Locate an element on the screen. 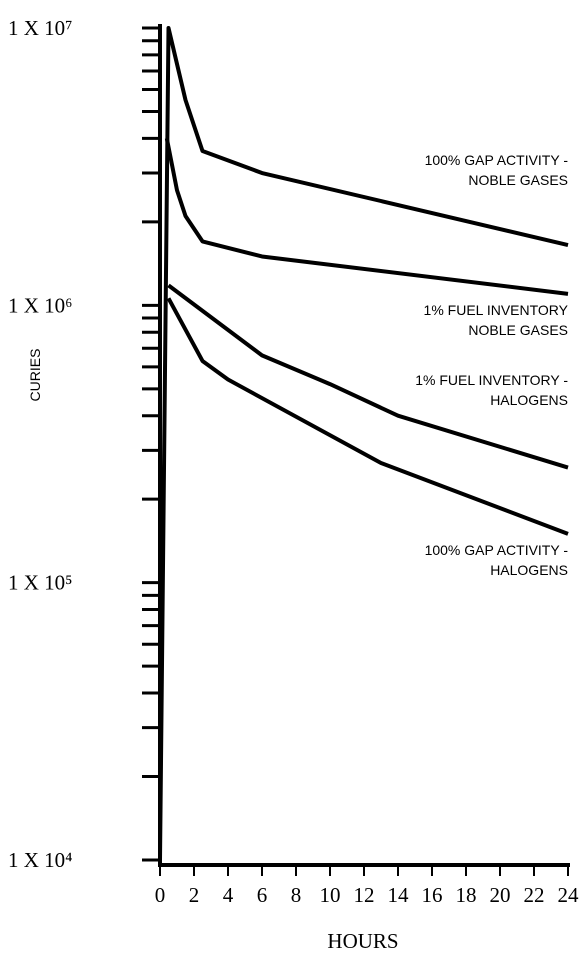 The width and height of the screenshot is (581, 969). y-axis-label: CURIES is located at coordinates (35, 375).